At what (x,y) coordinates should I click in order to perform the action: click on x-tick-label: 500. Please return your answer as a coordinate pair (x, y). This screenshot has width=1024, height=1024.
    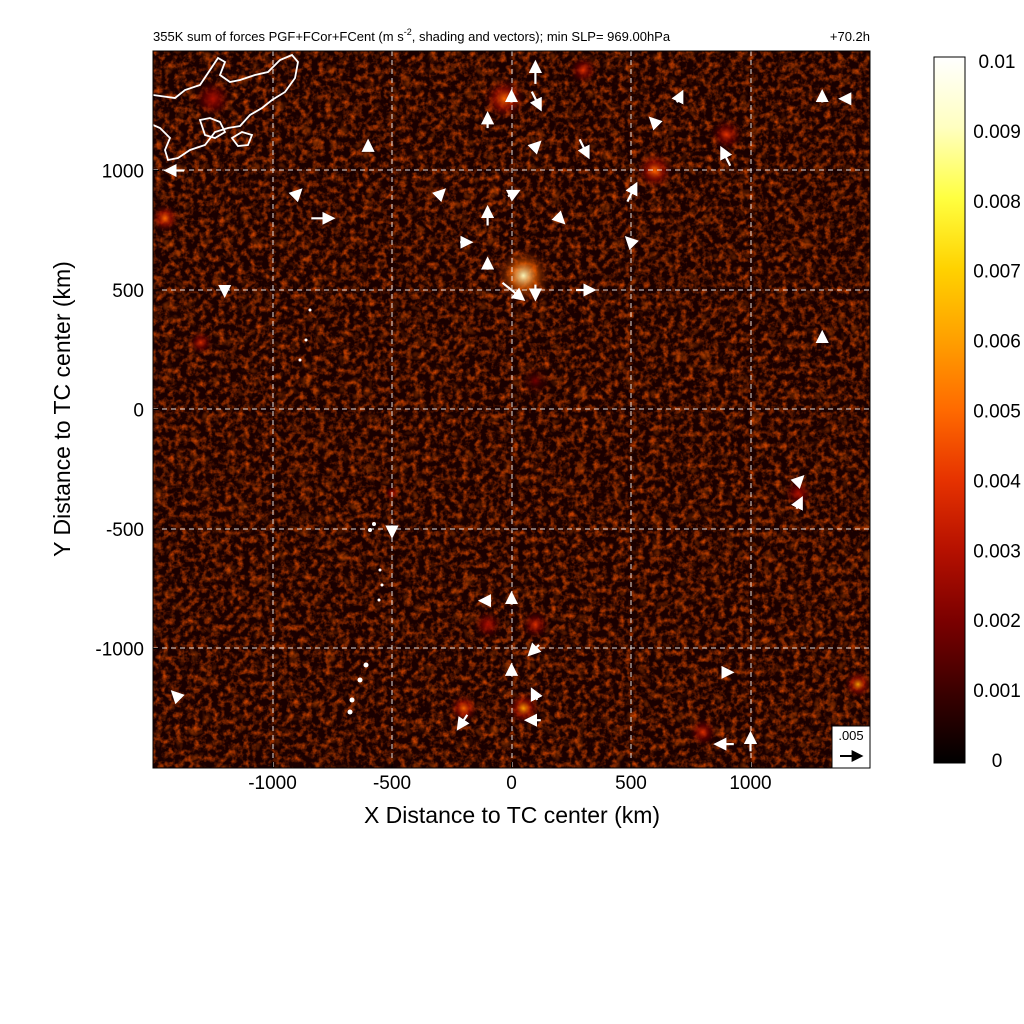
    Looking at the image, I should click on (631, 783).